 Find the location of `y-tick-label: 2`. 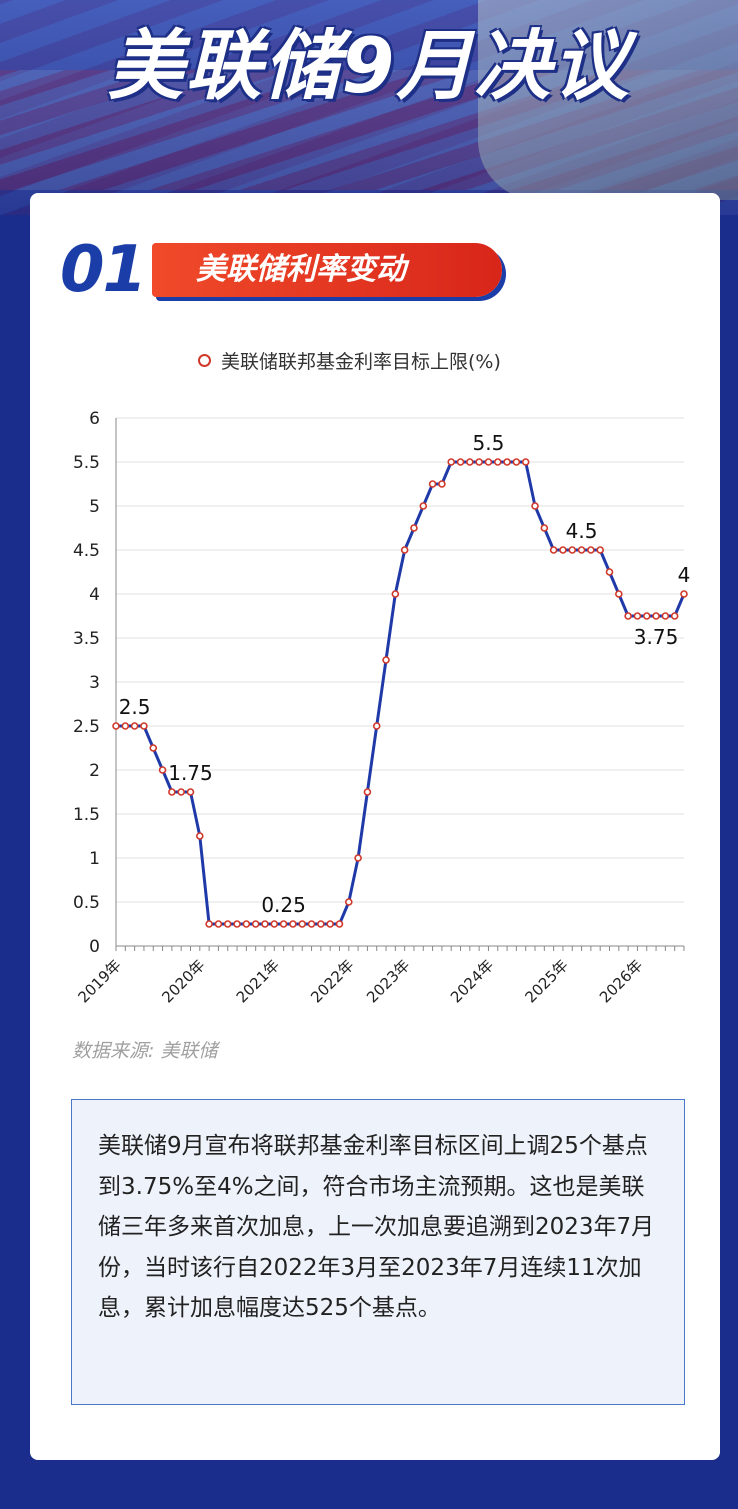

y-tick-label: 2 is located at coordinates (94, 771).